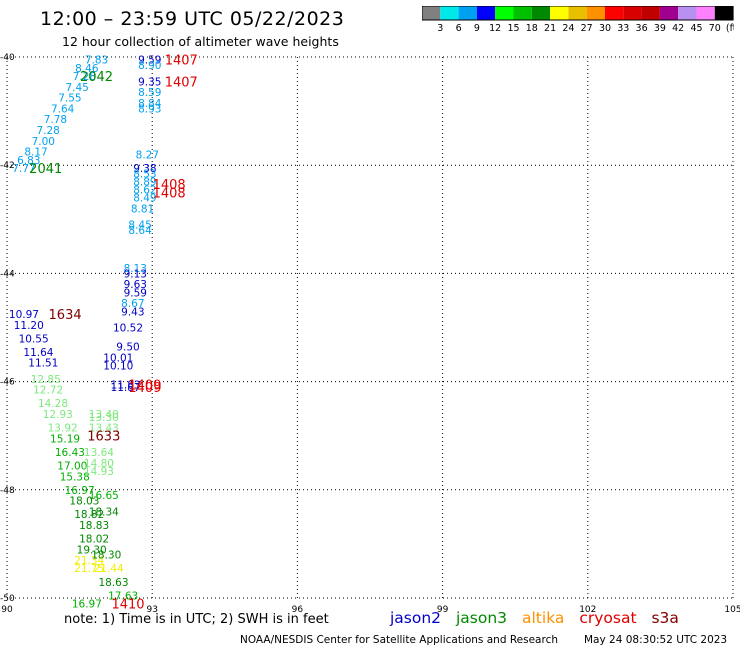  I want to click on wave-height-label: 10.55, so click(34, 339).